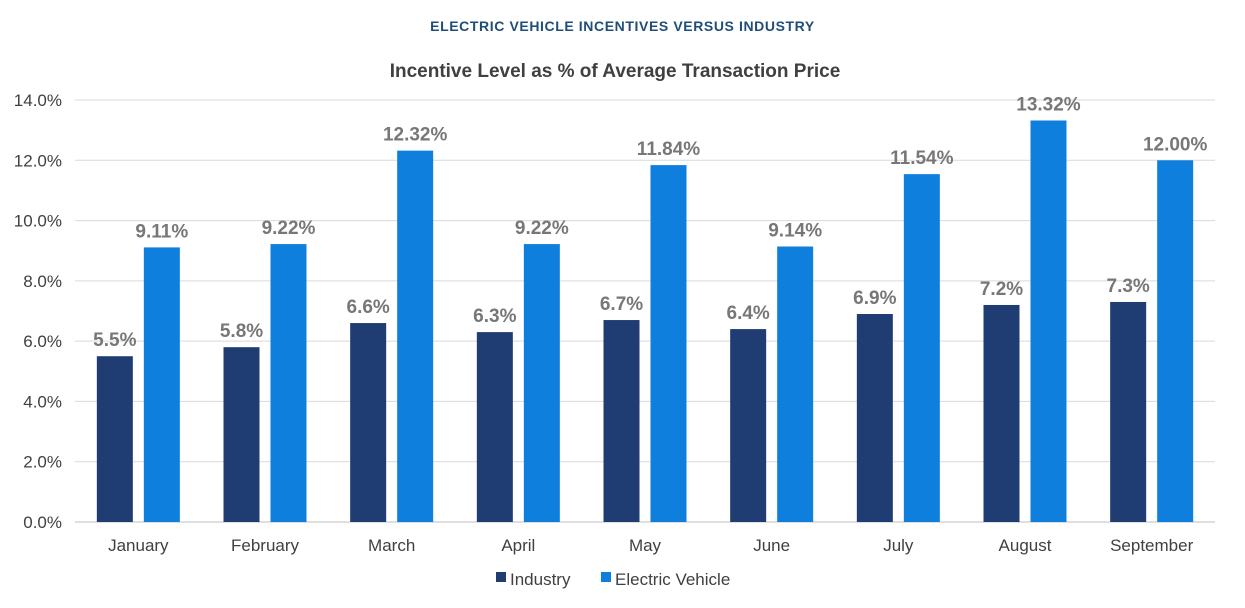 The image size is (1245, 608). I want to click on data-label: 6.3%, so click(494, 316).